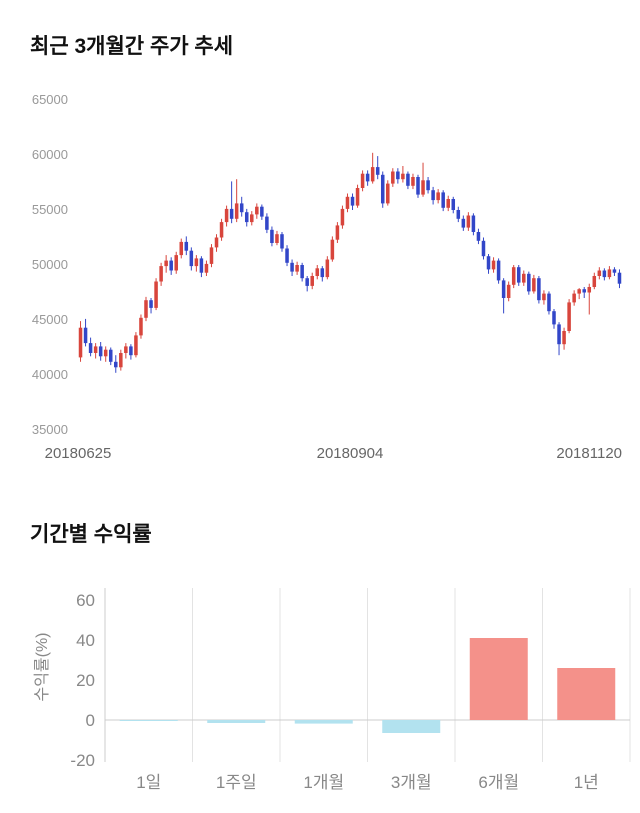 This screenshot has height=813, width=640. I want to click on y-tick-label: 45000, so click(50, 319).